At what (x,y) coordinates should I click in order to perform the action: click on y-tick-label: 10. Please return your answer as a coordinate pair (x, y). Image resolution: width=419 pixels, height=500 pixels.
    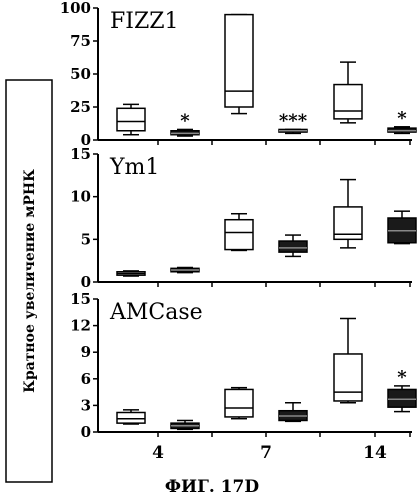
    Looking at the image, I should click on (80, 197).